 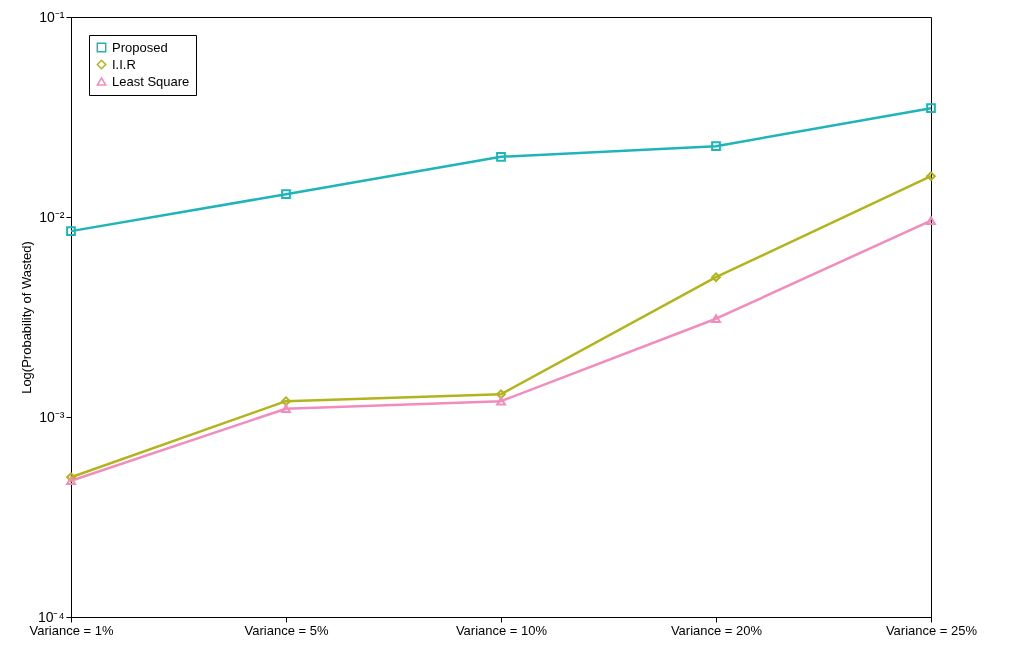 What do you see at coordinates (501, 630) in the screenshot?
I see `x-tick-label: Variance = 10%` at bounding box center [501, 630].